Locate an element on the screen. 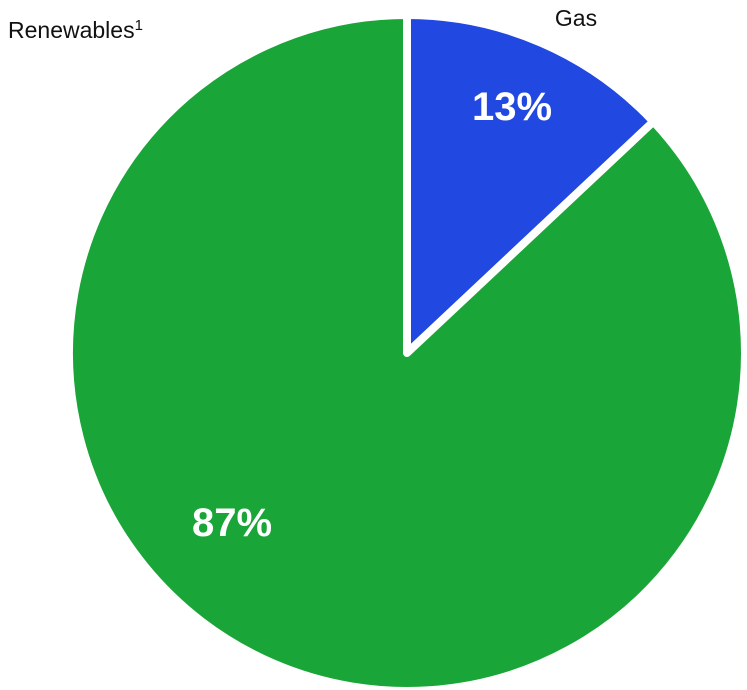  slice-label-renewables: Renewables1 is located at coordinates (75, 30).